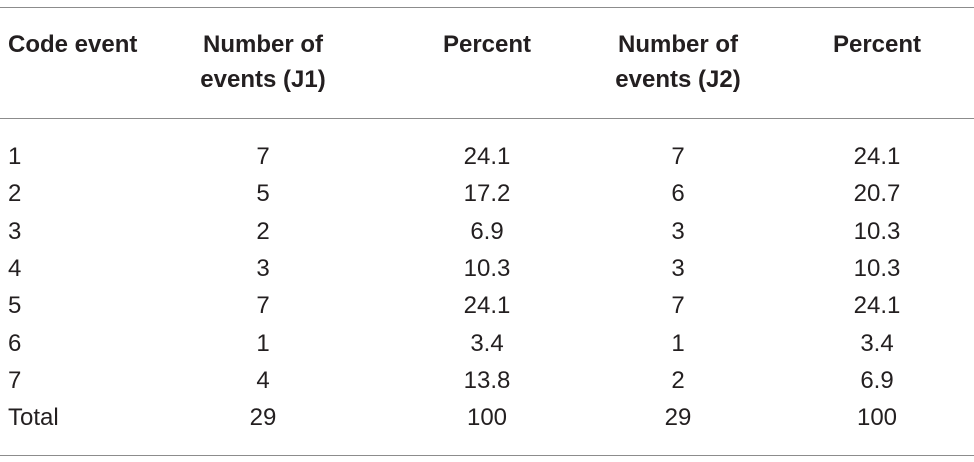  I want to click on top-rule, so click(487, 7).